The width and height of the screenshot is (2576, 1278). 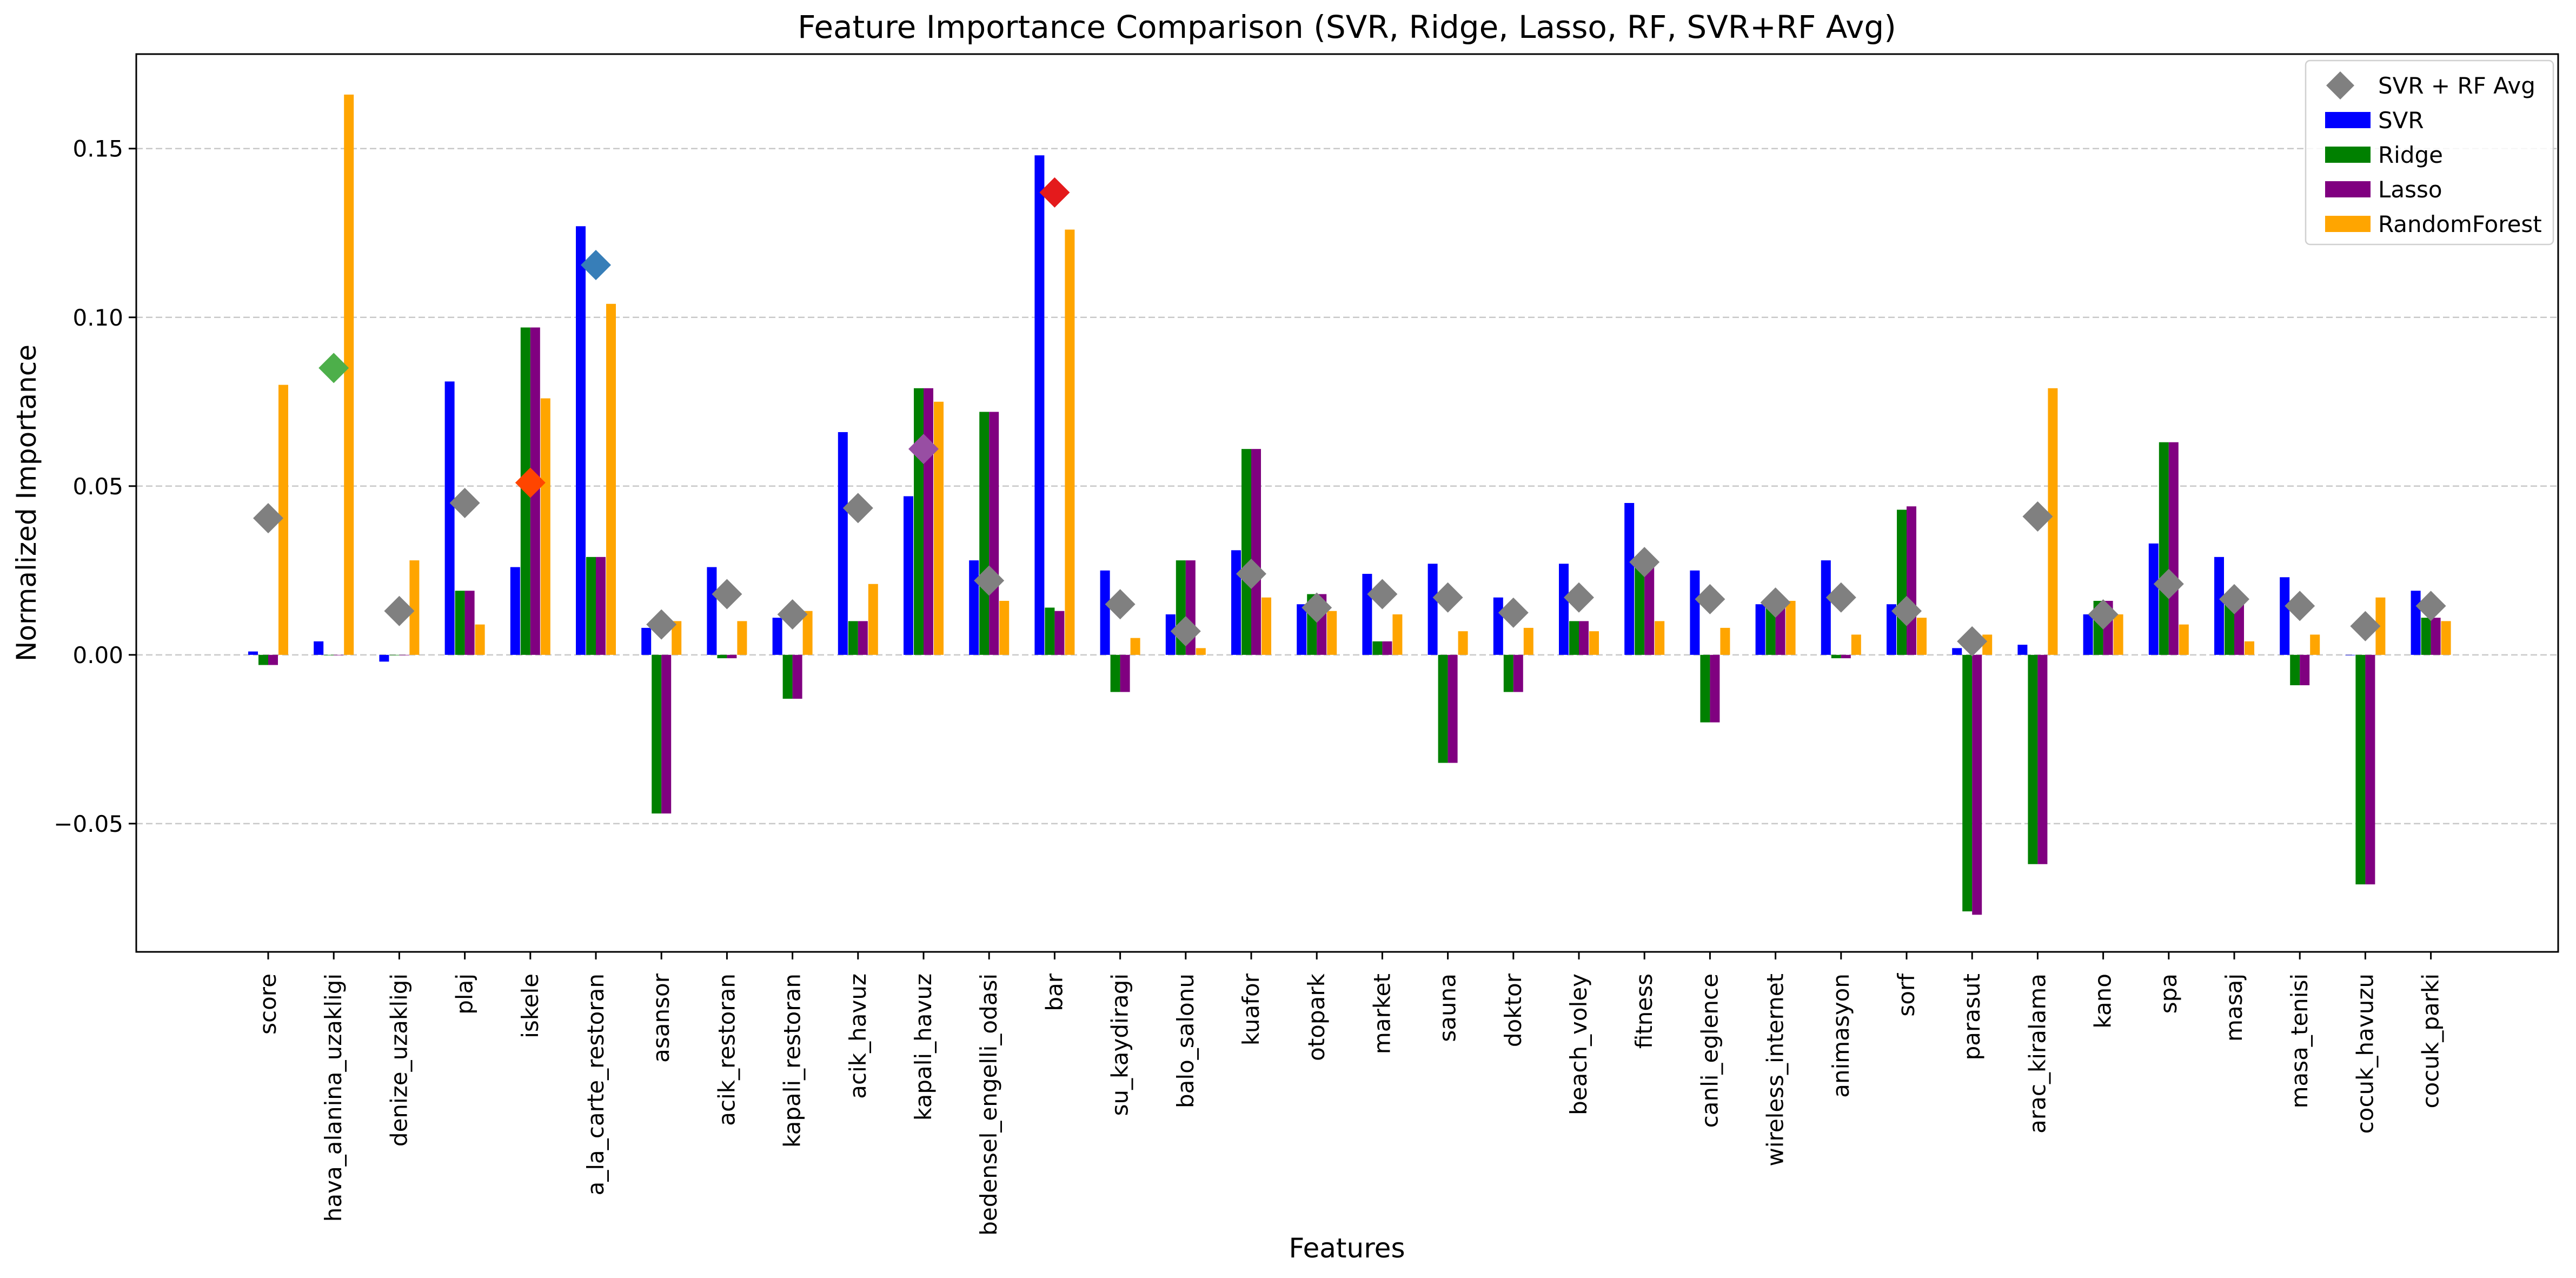 What do you see at coordinates (646, 641) in the screenshot?
I see `bar-svr-asansor` at bounding box center [646, 641].